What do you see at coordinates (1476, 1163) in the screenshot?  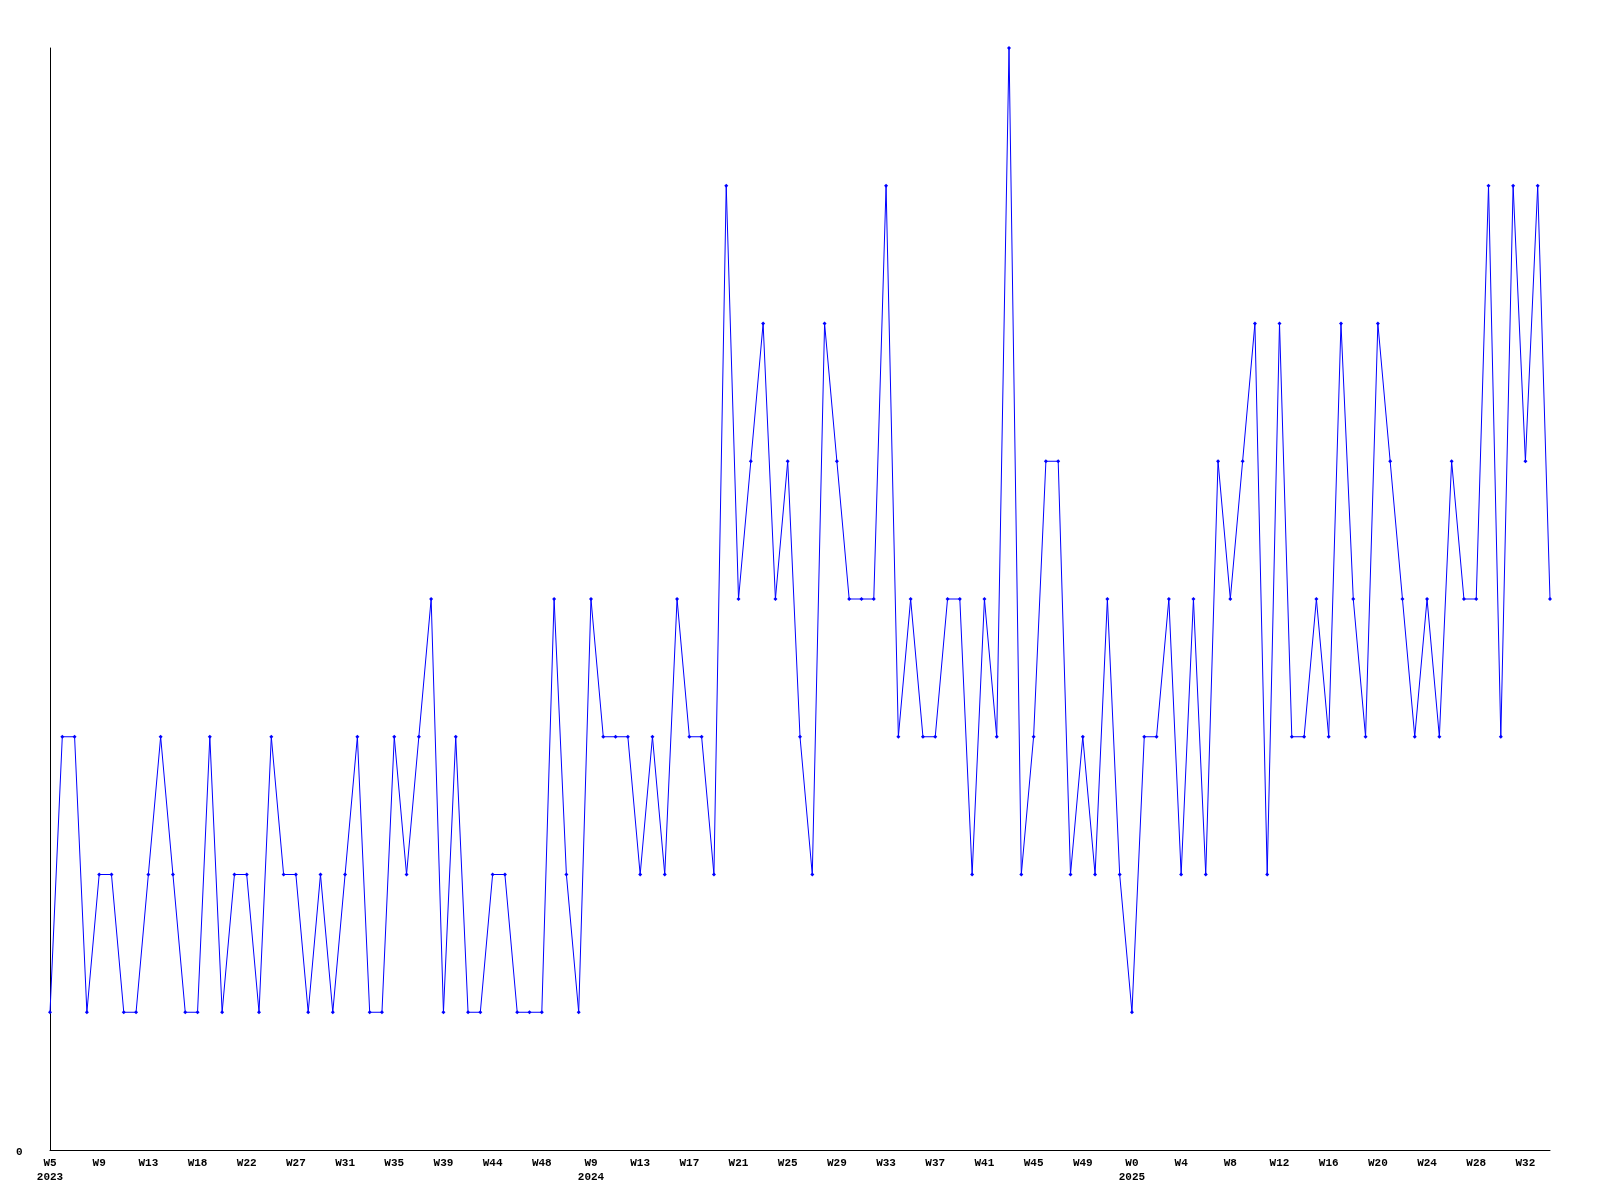 I see `x-tick-label: W28` at bounding box center [1476, 1163].